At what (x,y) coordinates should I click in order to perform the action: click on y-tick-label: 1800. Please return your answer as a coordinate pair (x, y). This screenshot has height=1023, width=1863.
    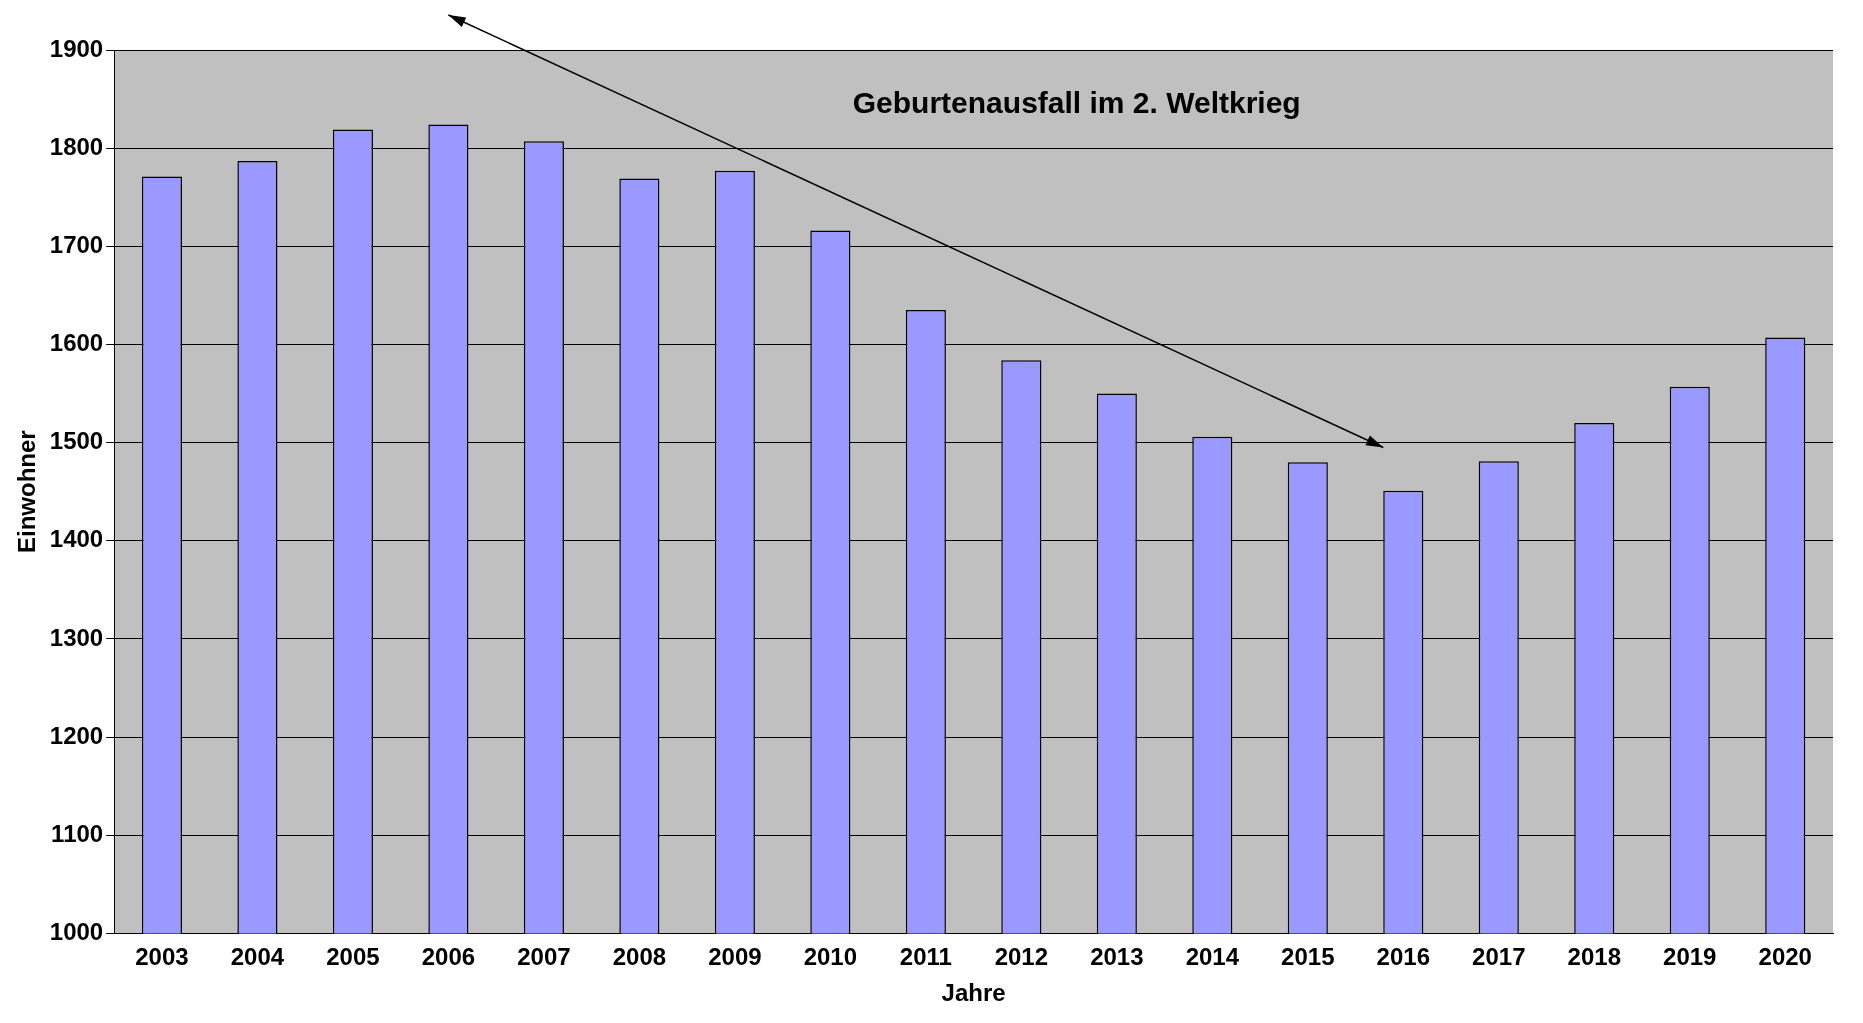
    Looking at the image, I should click on (76, 146).